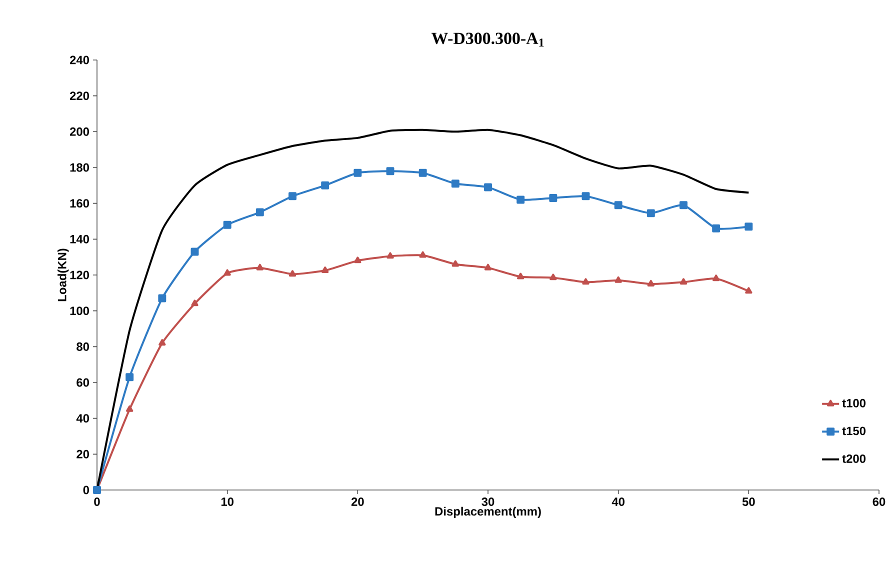  I want to click on y-tick-label: 200, so click(79, 131).